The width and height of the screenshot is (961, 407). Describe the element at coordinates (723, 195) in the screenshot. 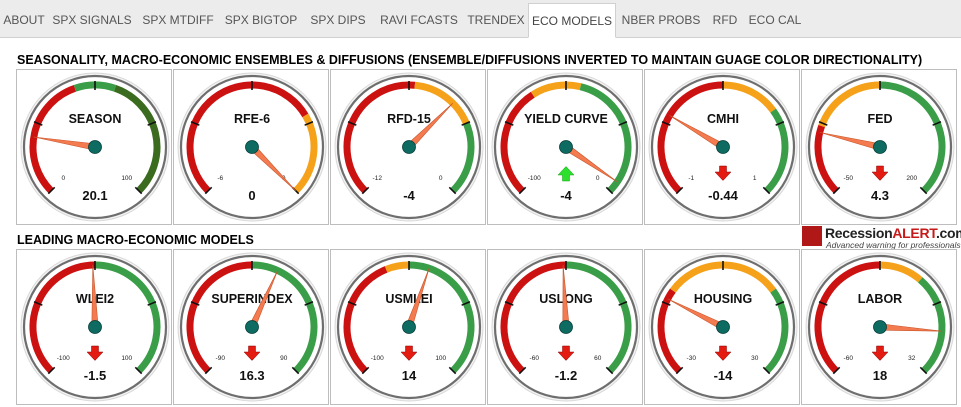

I see `gauge-value: -0.44` at that location.